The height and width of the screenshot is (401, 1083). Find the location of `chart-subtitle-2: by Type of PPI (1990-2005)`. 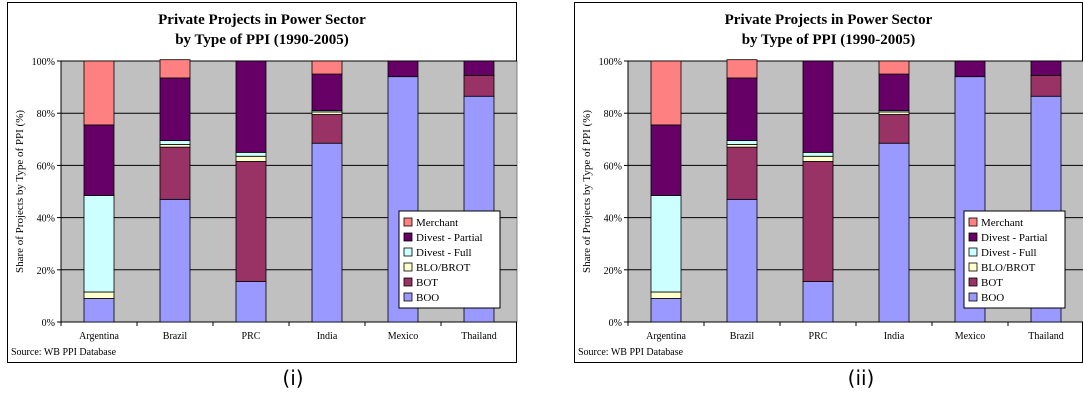

chart-subtitle-2: by Type of PPI (1990-2005) is located at coordinates (828, 40).